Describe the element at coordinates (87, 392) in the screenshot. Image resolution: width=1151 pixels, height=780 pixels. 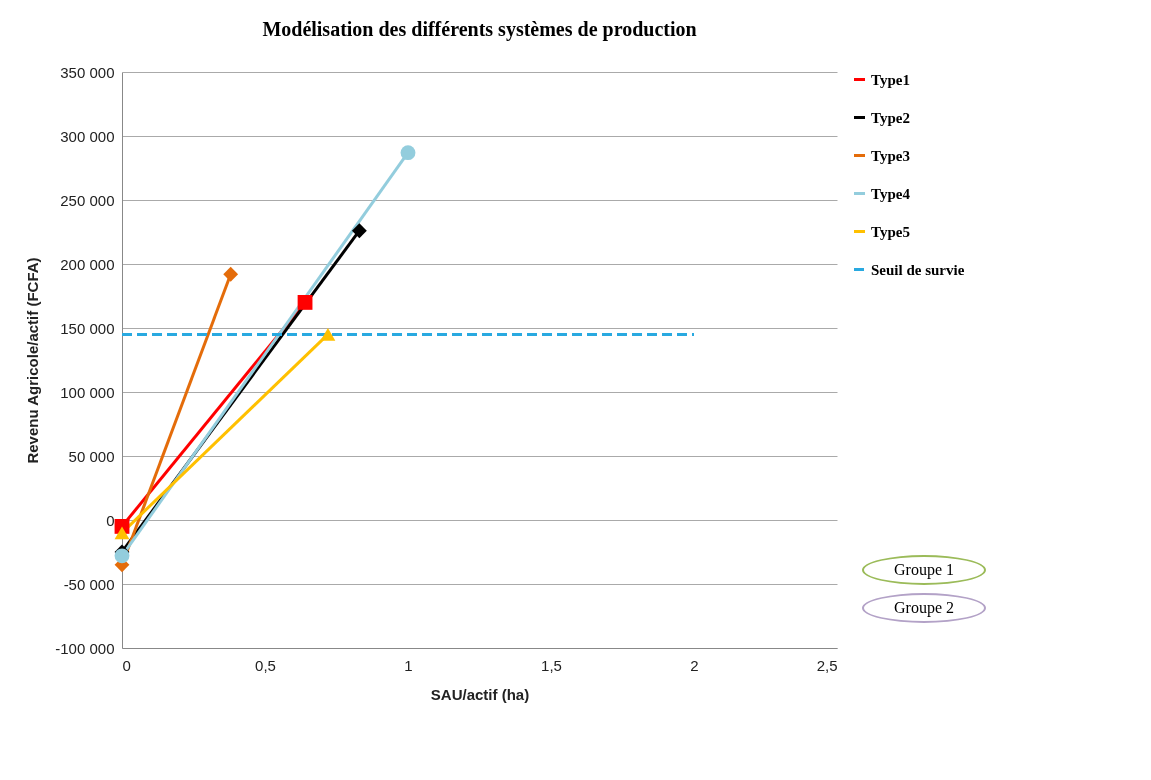
I see `y-tick-label: 100 000` at that location.